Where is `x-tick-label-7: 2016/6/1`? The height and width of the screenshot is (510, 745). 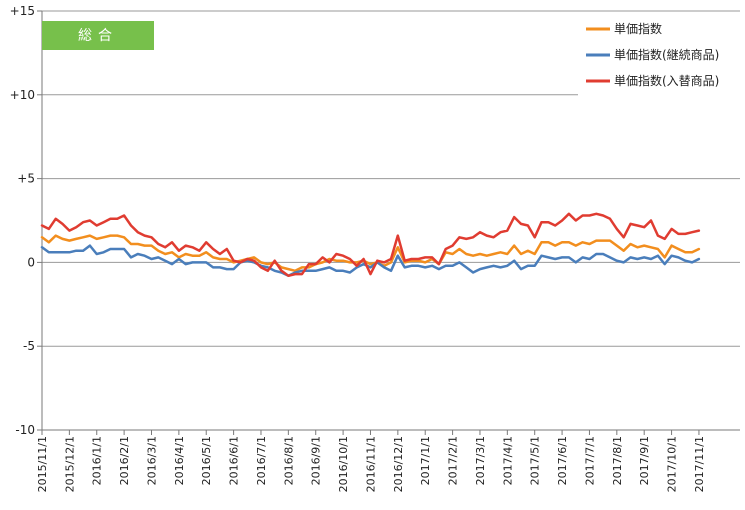
x-tick-label-7: 2016/6/1 is located at coordinates (234, 460).